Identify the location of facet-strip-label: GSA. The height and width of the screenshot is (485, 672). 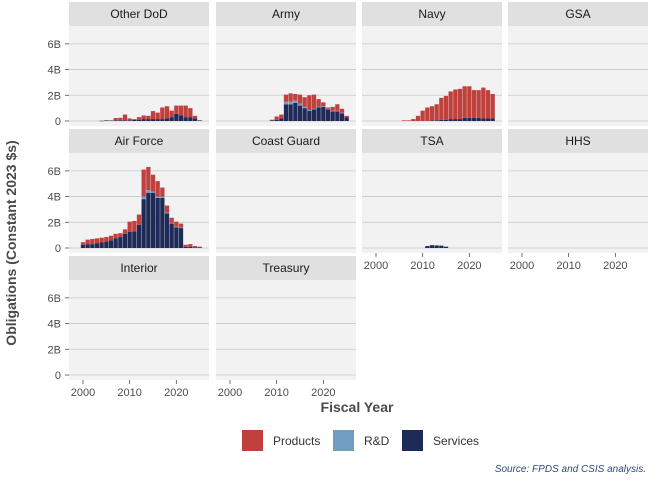
(577, 14).